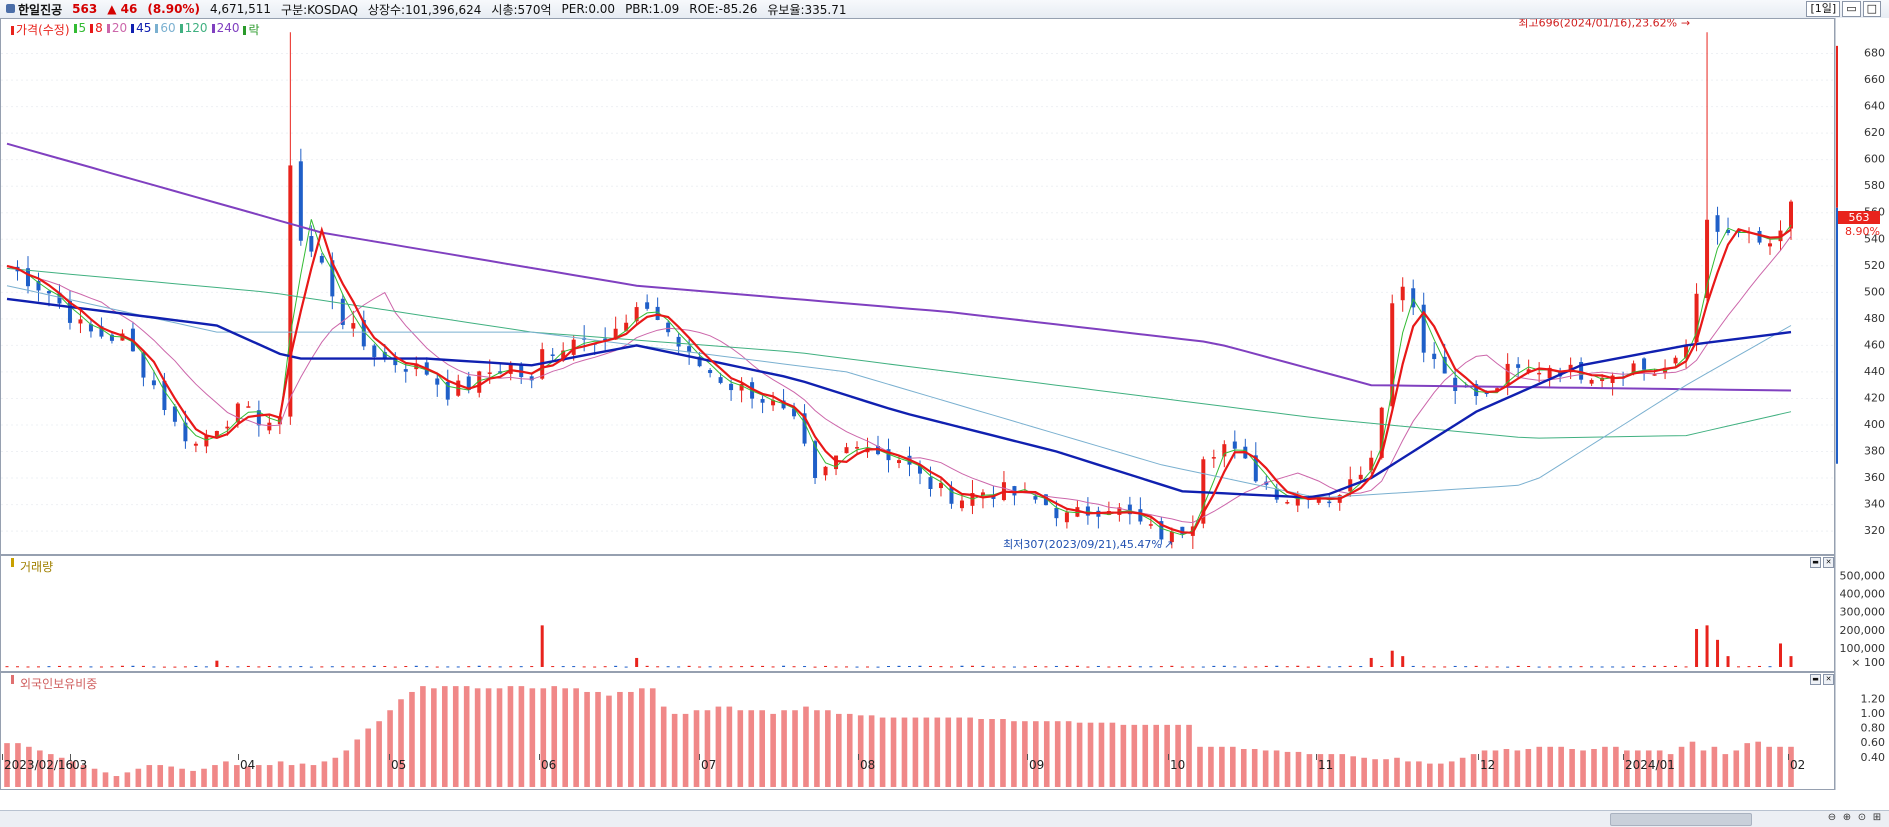  Describe the element at coordinates (12, 562) in the screenshot. I see `volume-legend-swatch` at that location.